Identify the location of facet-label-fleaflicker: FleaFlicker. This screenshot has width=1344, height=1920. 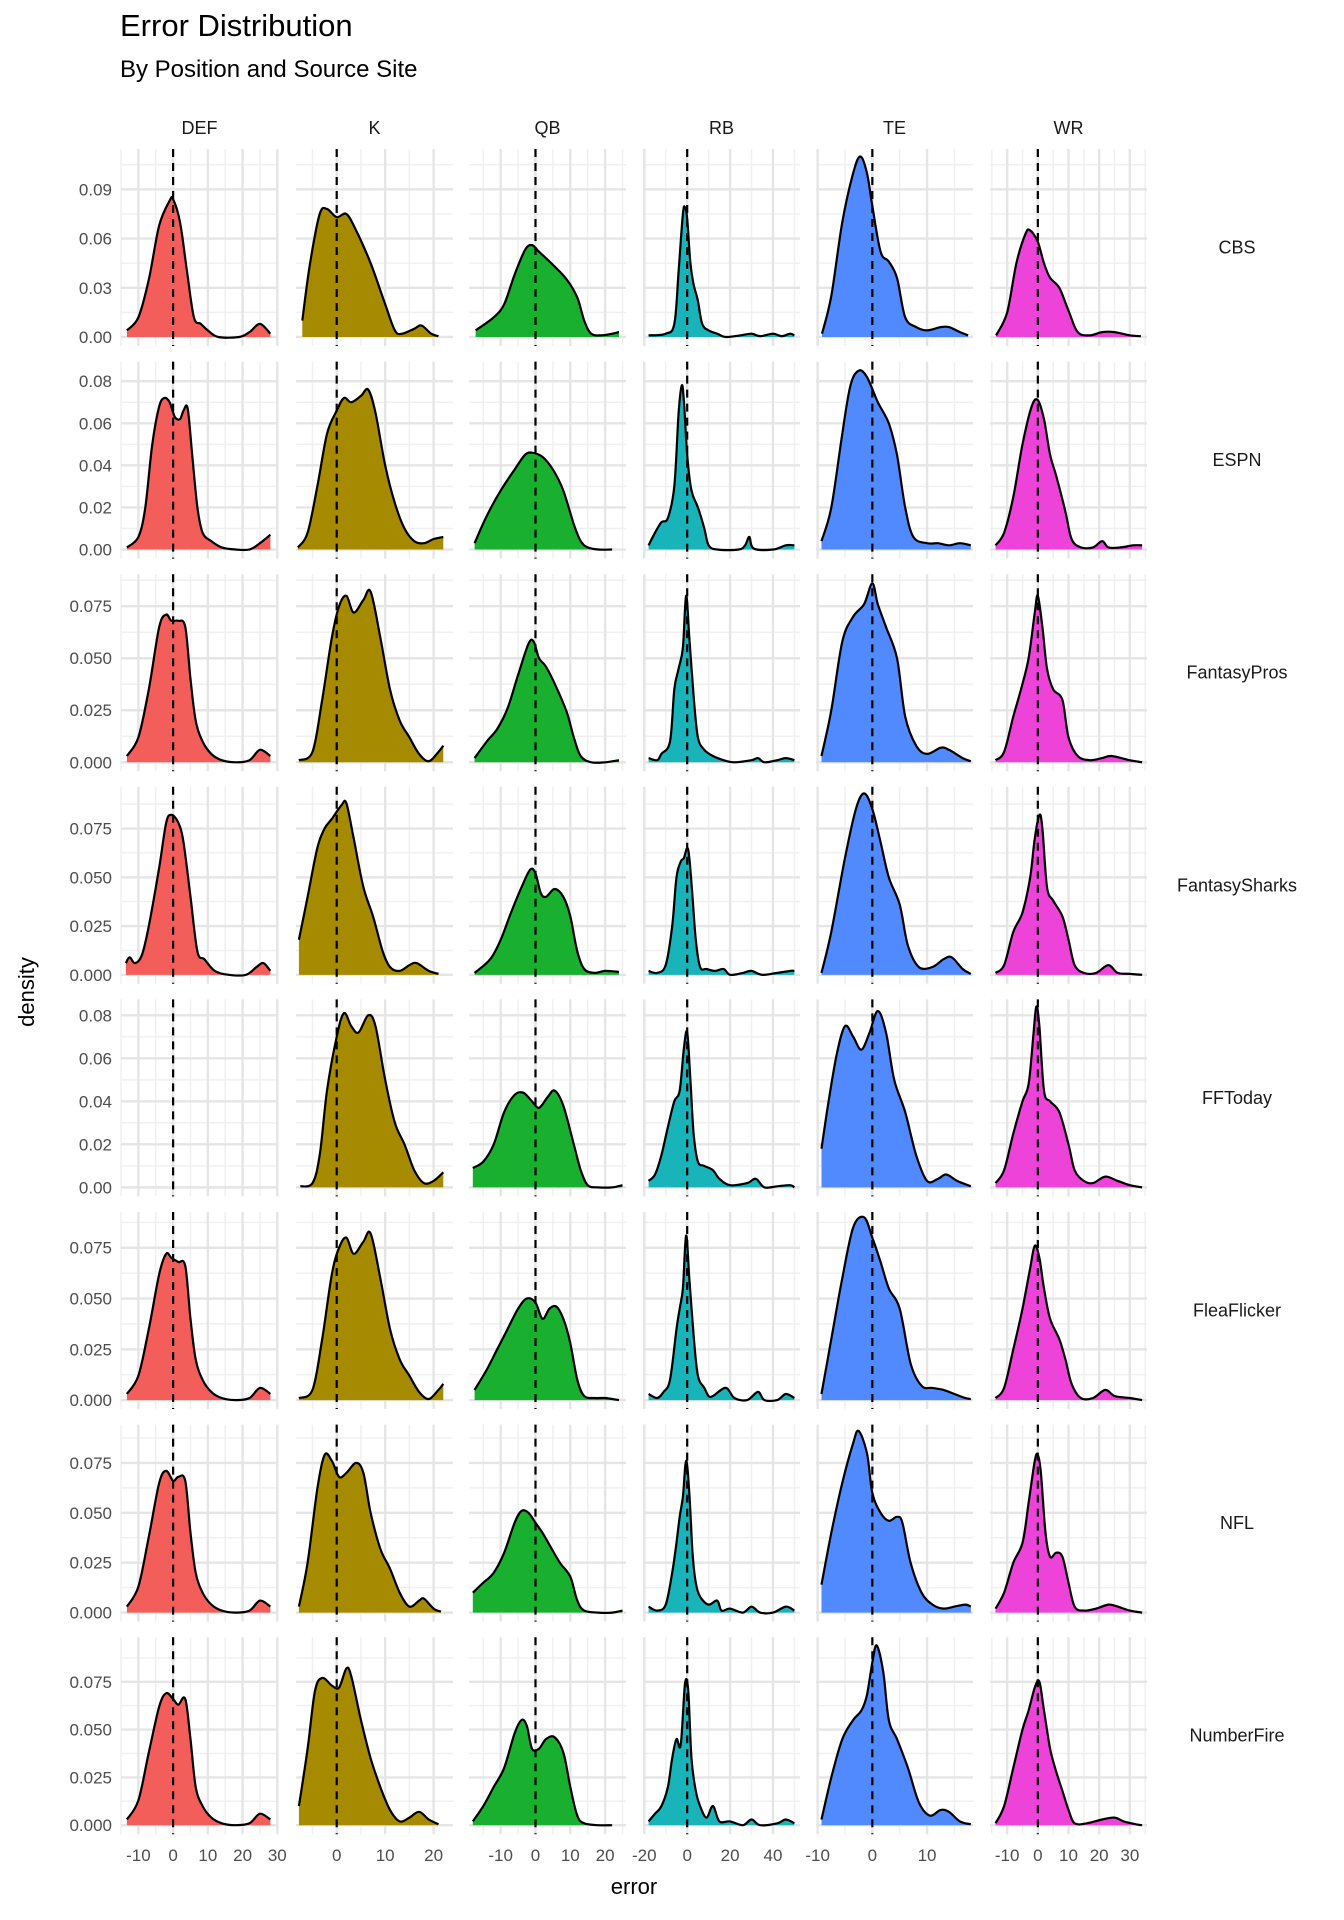
(1237, 1311).